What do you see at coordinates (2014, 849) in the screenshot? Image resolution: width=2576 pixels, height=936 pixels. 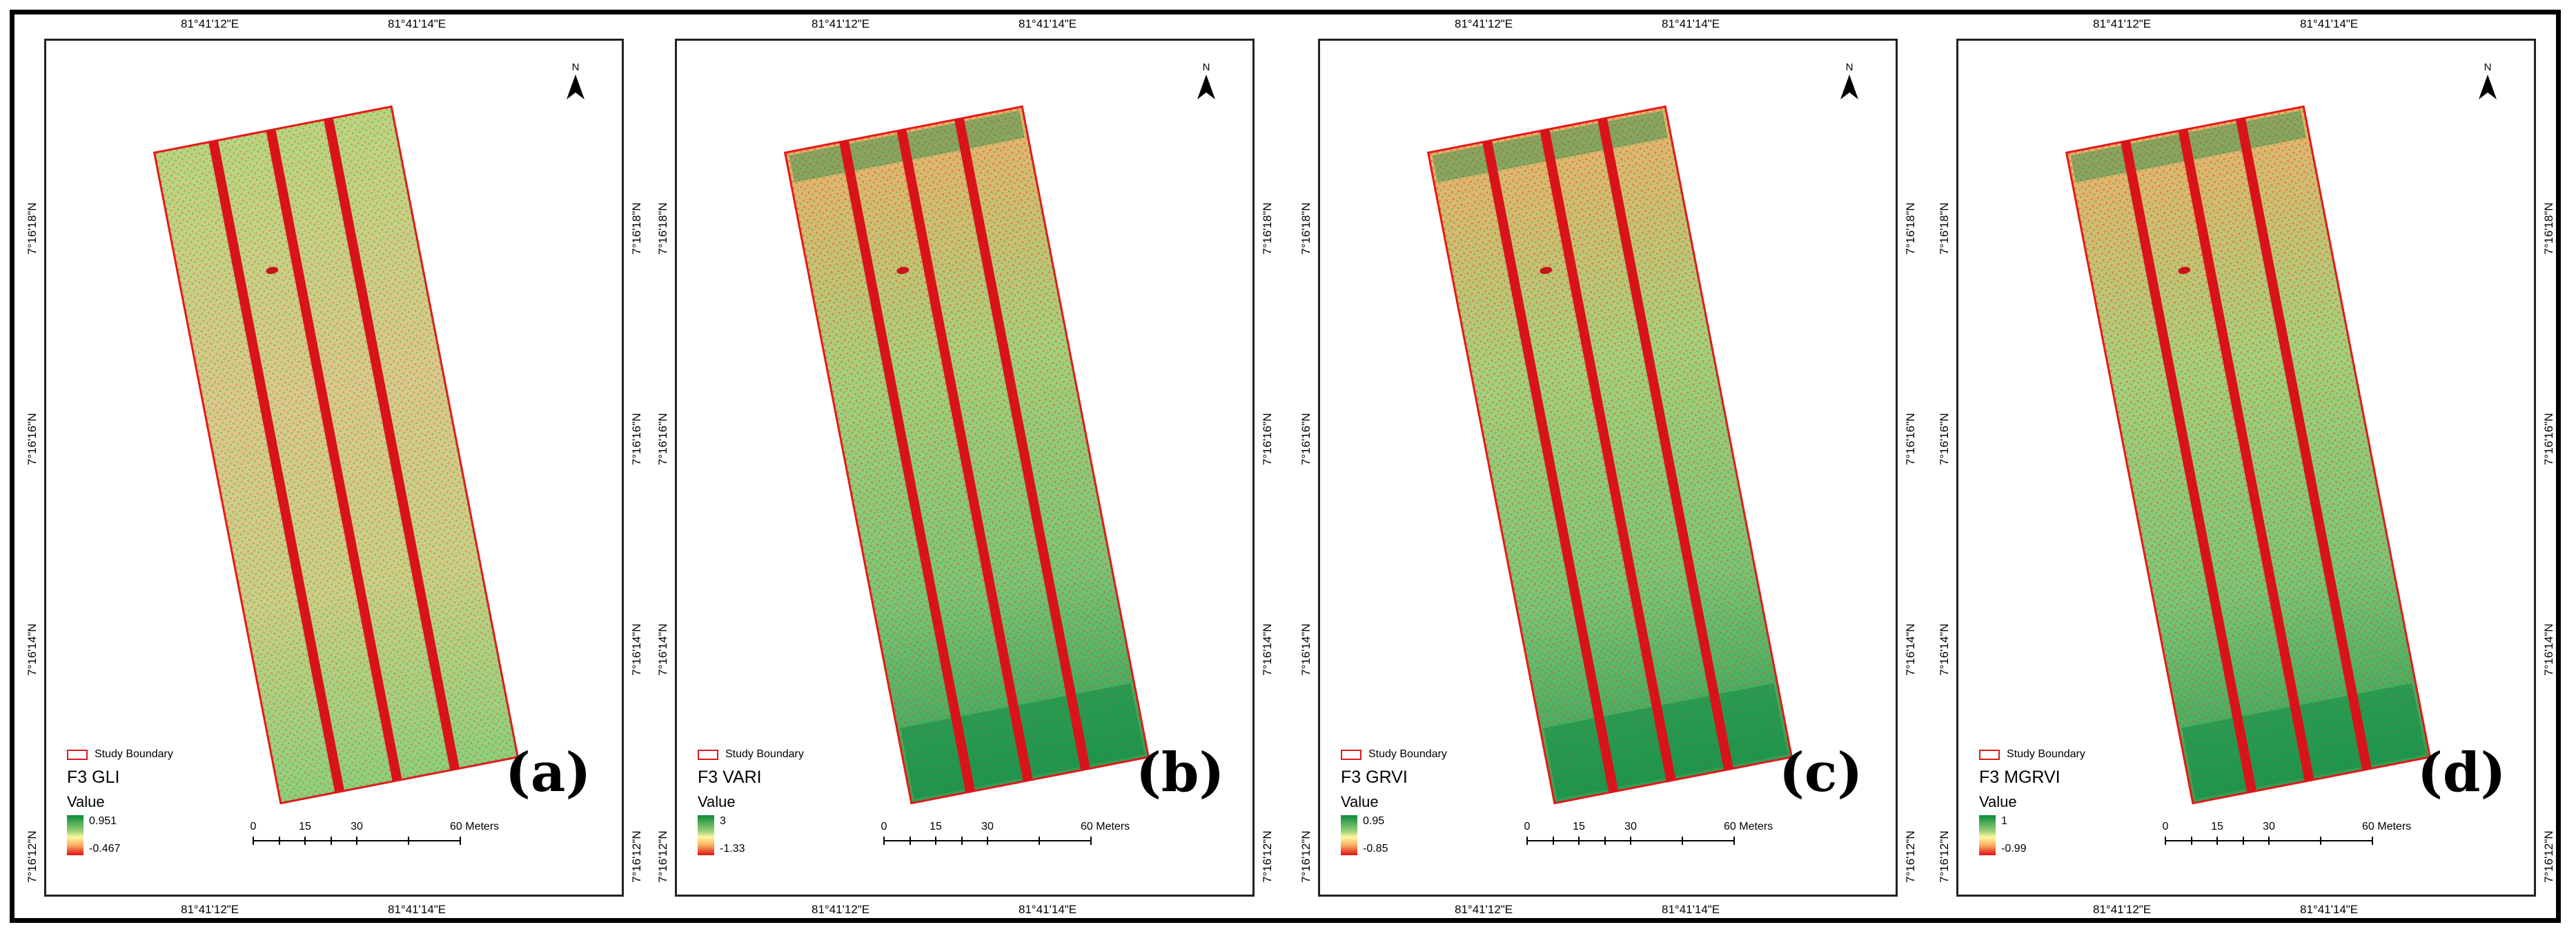 I see `legend-min-value: -0.99` at bounding box center [2014, 849].